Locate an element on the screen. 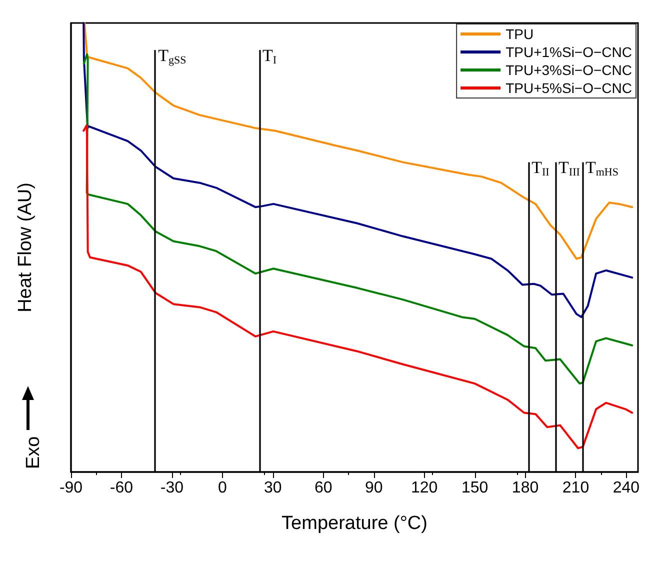 This screenshot has height=565, width=658. legend-label: TPU+3%Si−O−CNC is located at coordinates (569, 70).